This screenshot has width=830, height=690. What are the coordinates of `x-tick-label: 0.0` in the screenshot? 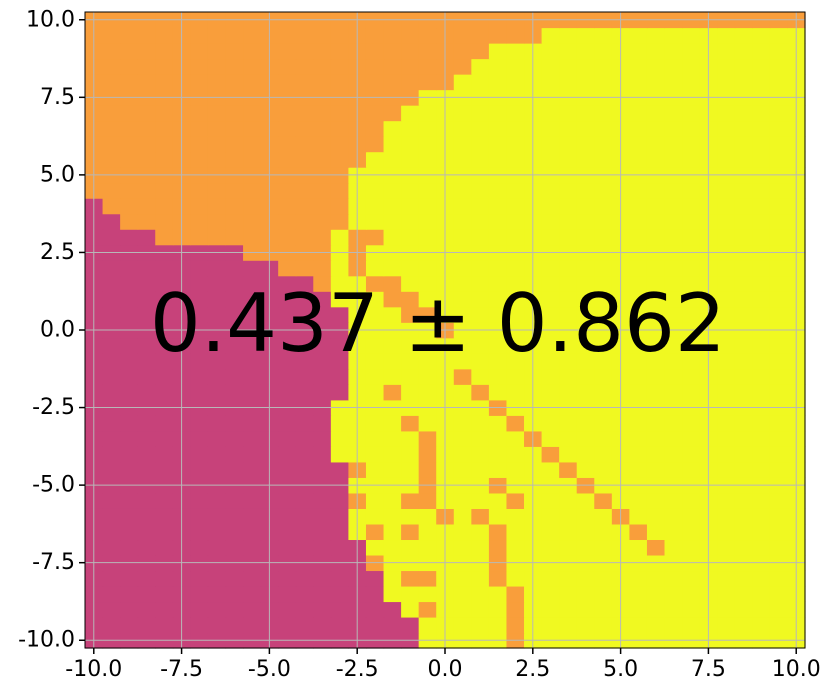 It's located at (445, 669).